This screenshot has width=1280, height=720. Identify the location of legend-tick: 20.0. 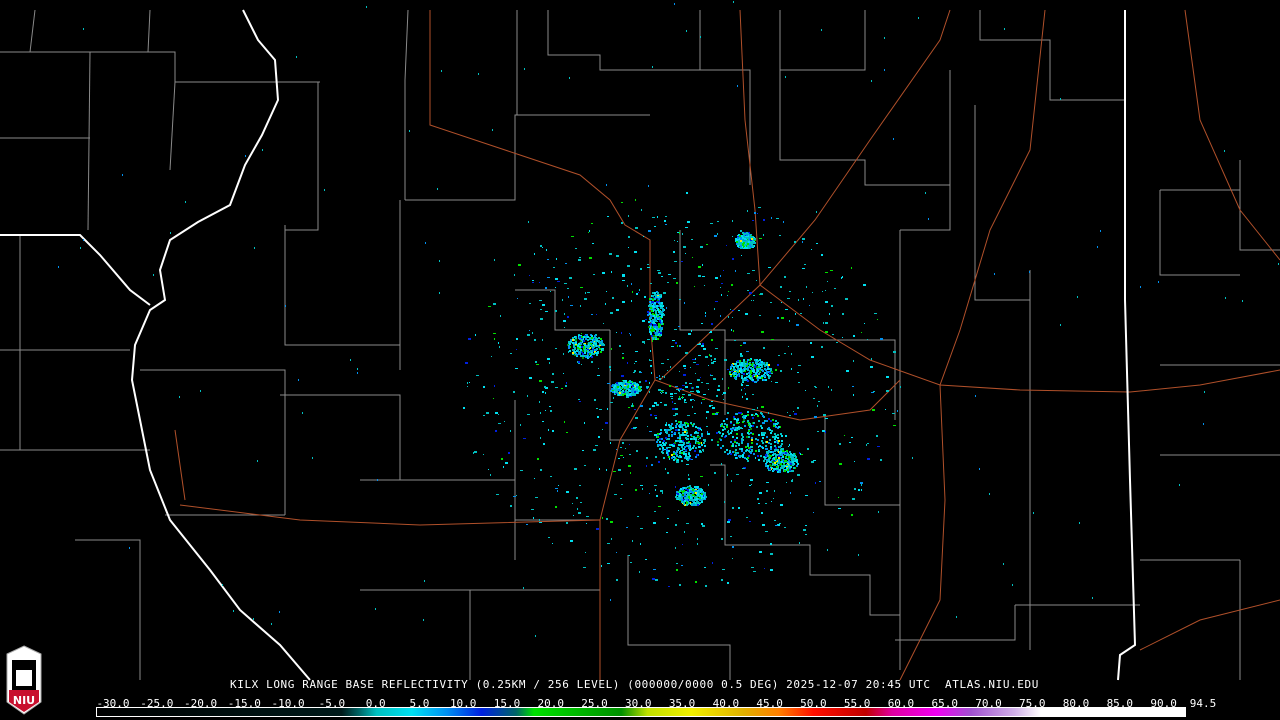
(551, 703).